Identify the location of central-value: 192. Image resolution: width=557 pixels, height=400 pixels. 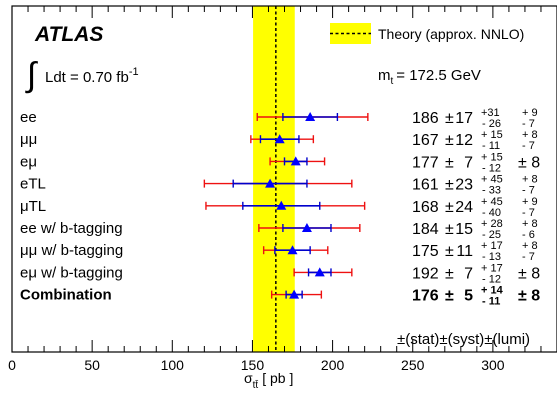
(425, 273).